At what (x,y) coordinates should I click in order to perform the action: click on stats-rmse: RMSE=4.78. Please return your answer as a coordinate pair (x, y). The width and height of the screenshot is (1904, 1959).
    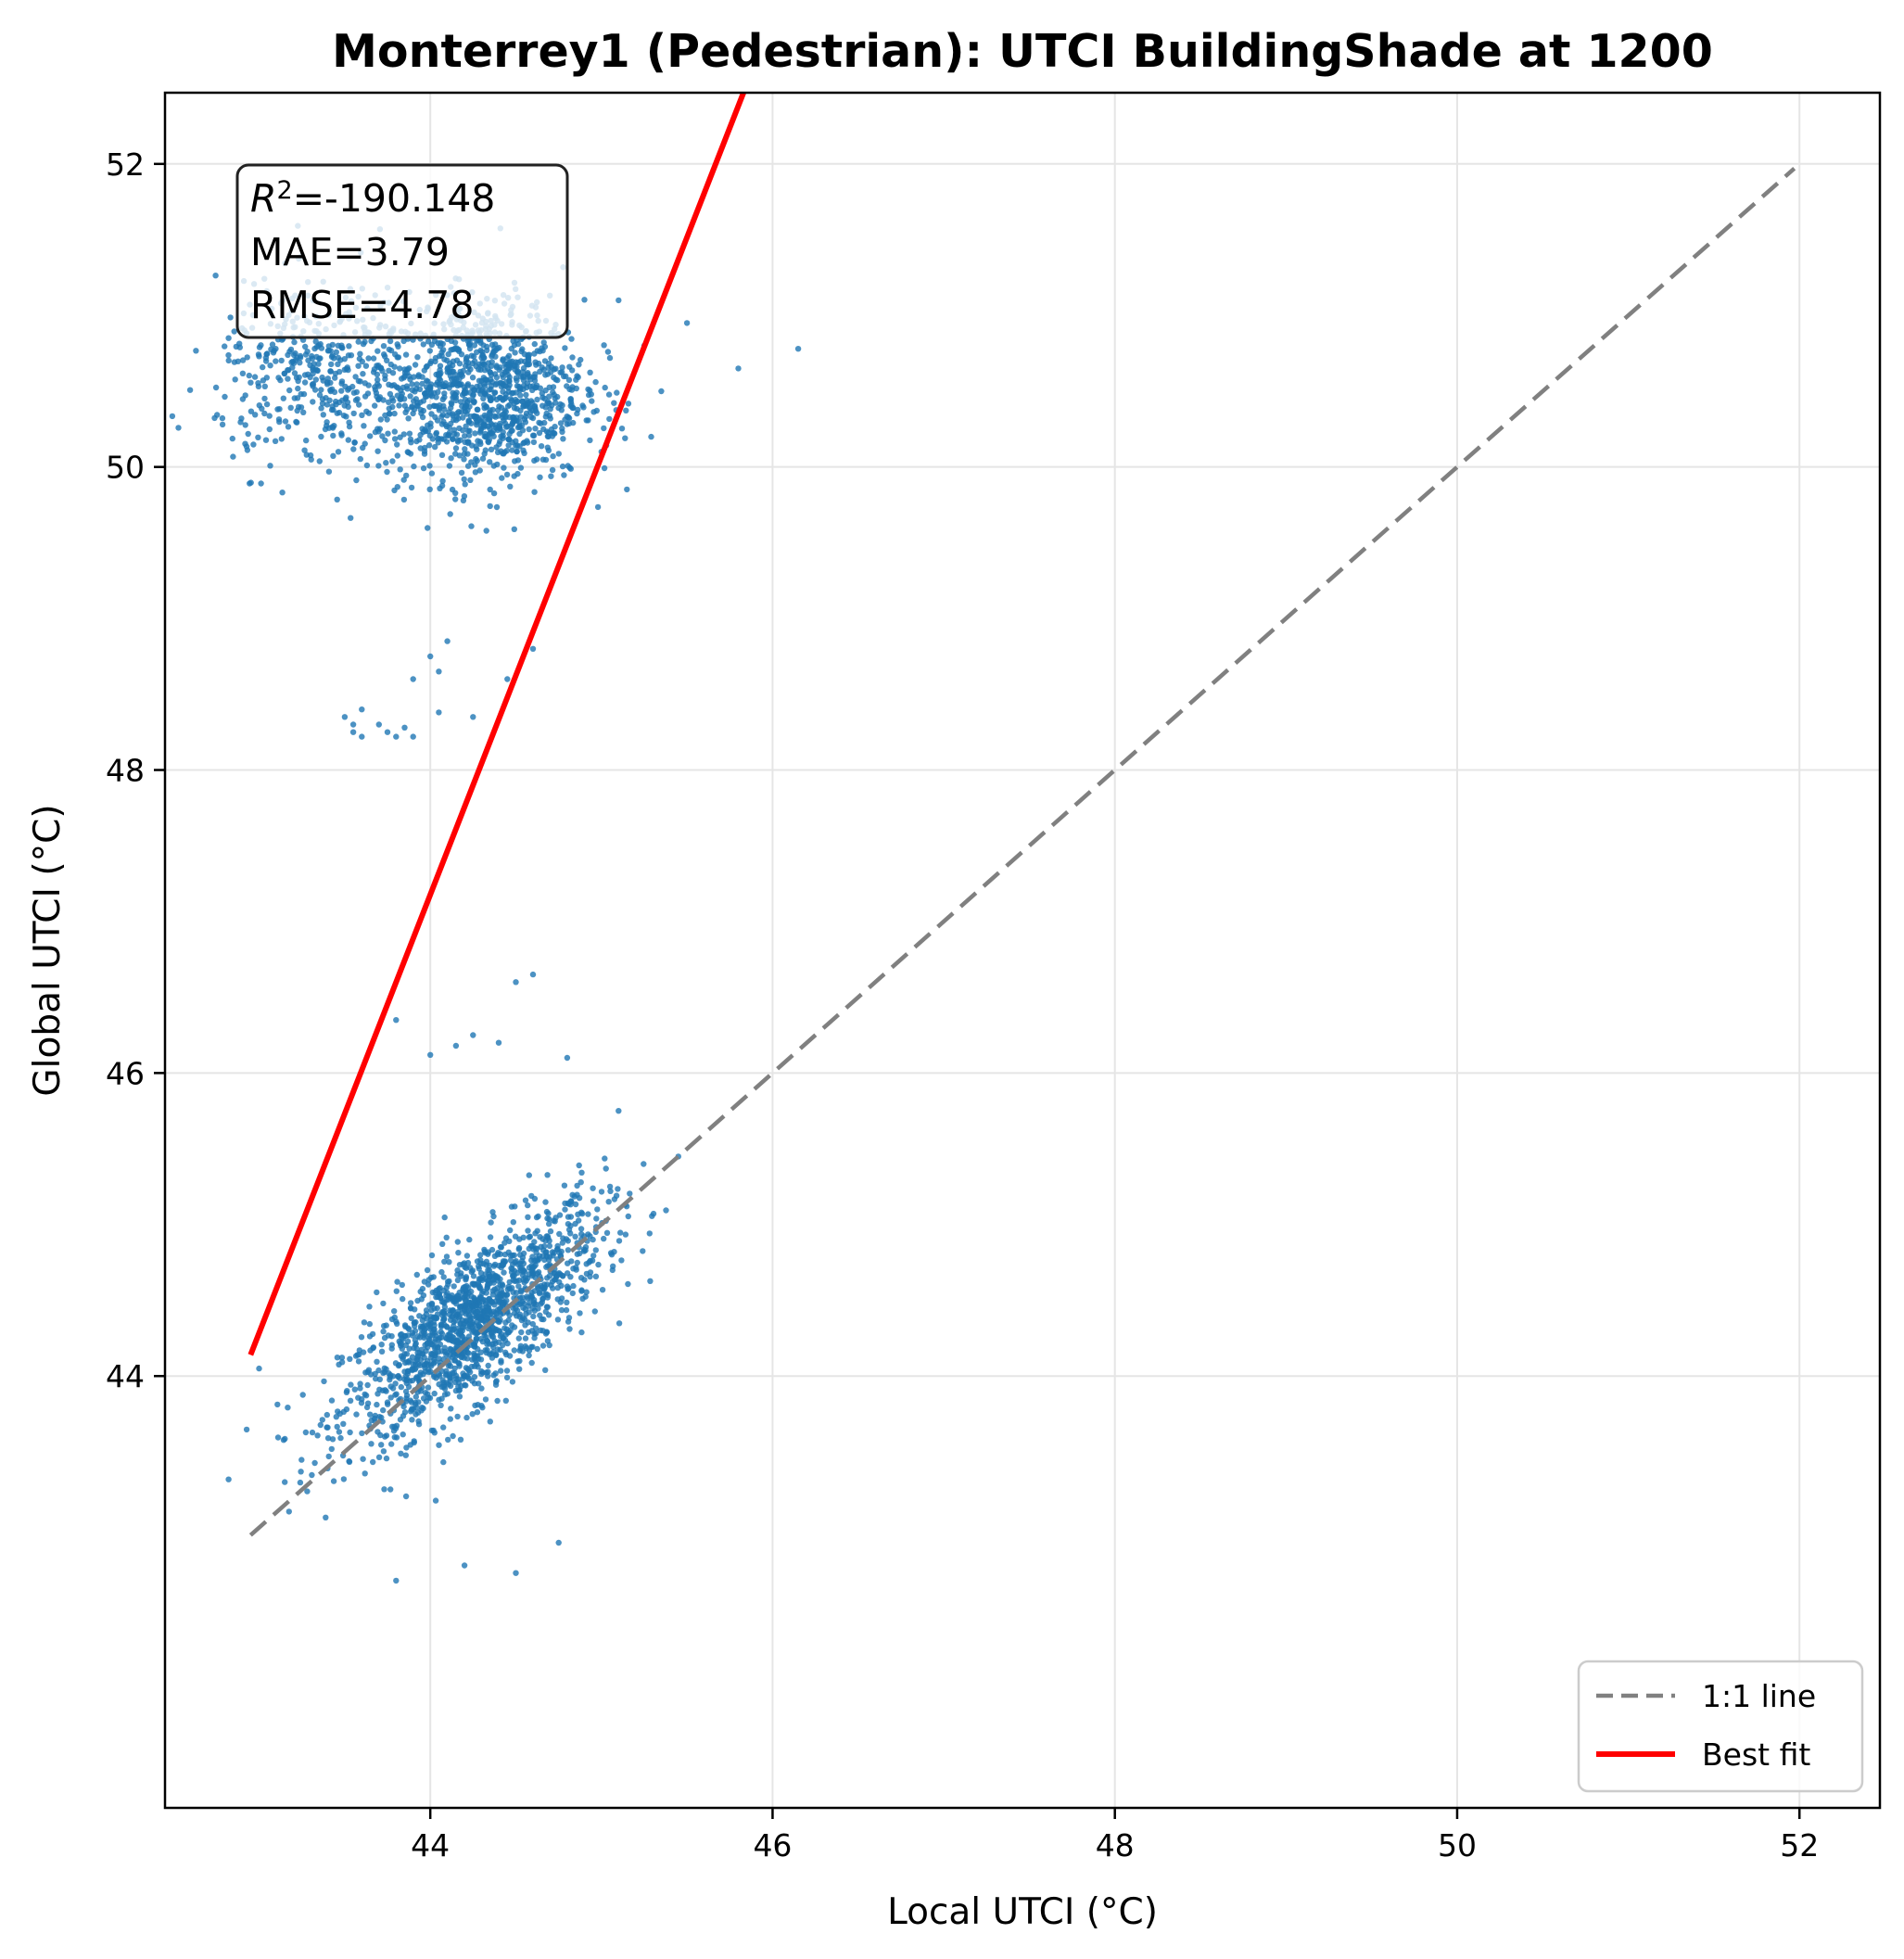
    Looking at the image, I should click on (362, 305).